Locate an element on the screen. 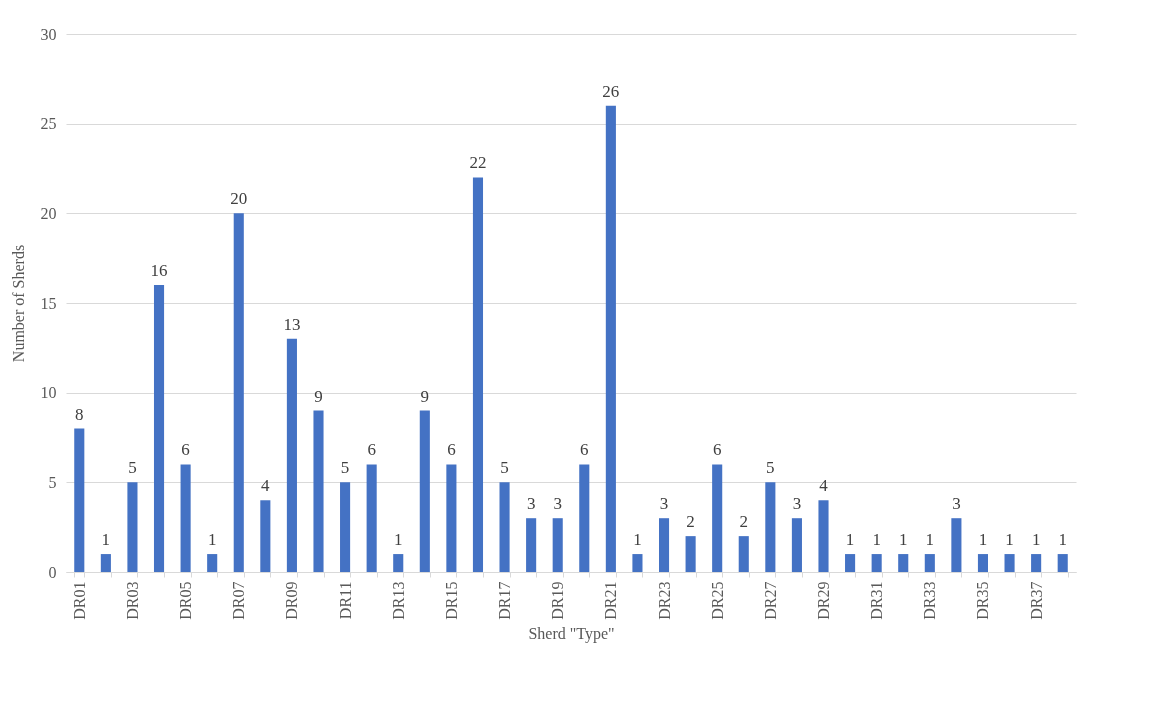 This screenshot has width=1158, height=709. x-tick-label: DR25 is located at coordinates (717, 600).